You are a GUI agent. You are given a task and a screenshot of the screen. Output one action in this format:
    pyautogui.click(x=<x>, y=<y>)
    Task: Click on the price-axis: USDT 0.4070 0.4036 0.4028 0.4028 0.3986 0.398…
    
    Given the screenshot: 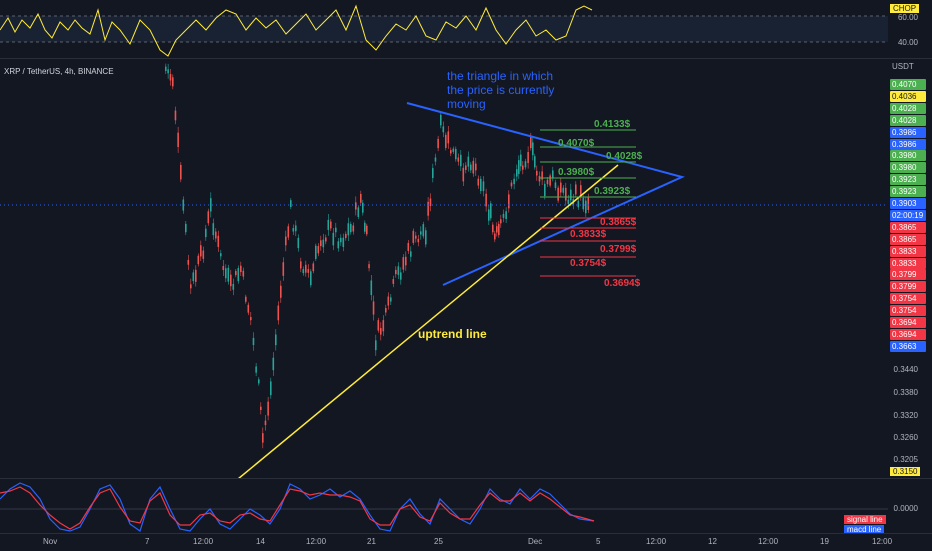 What is the action you would take?
    pyautogui.click(x=910, y=268)
    